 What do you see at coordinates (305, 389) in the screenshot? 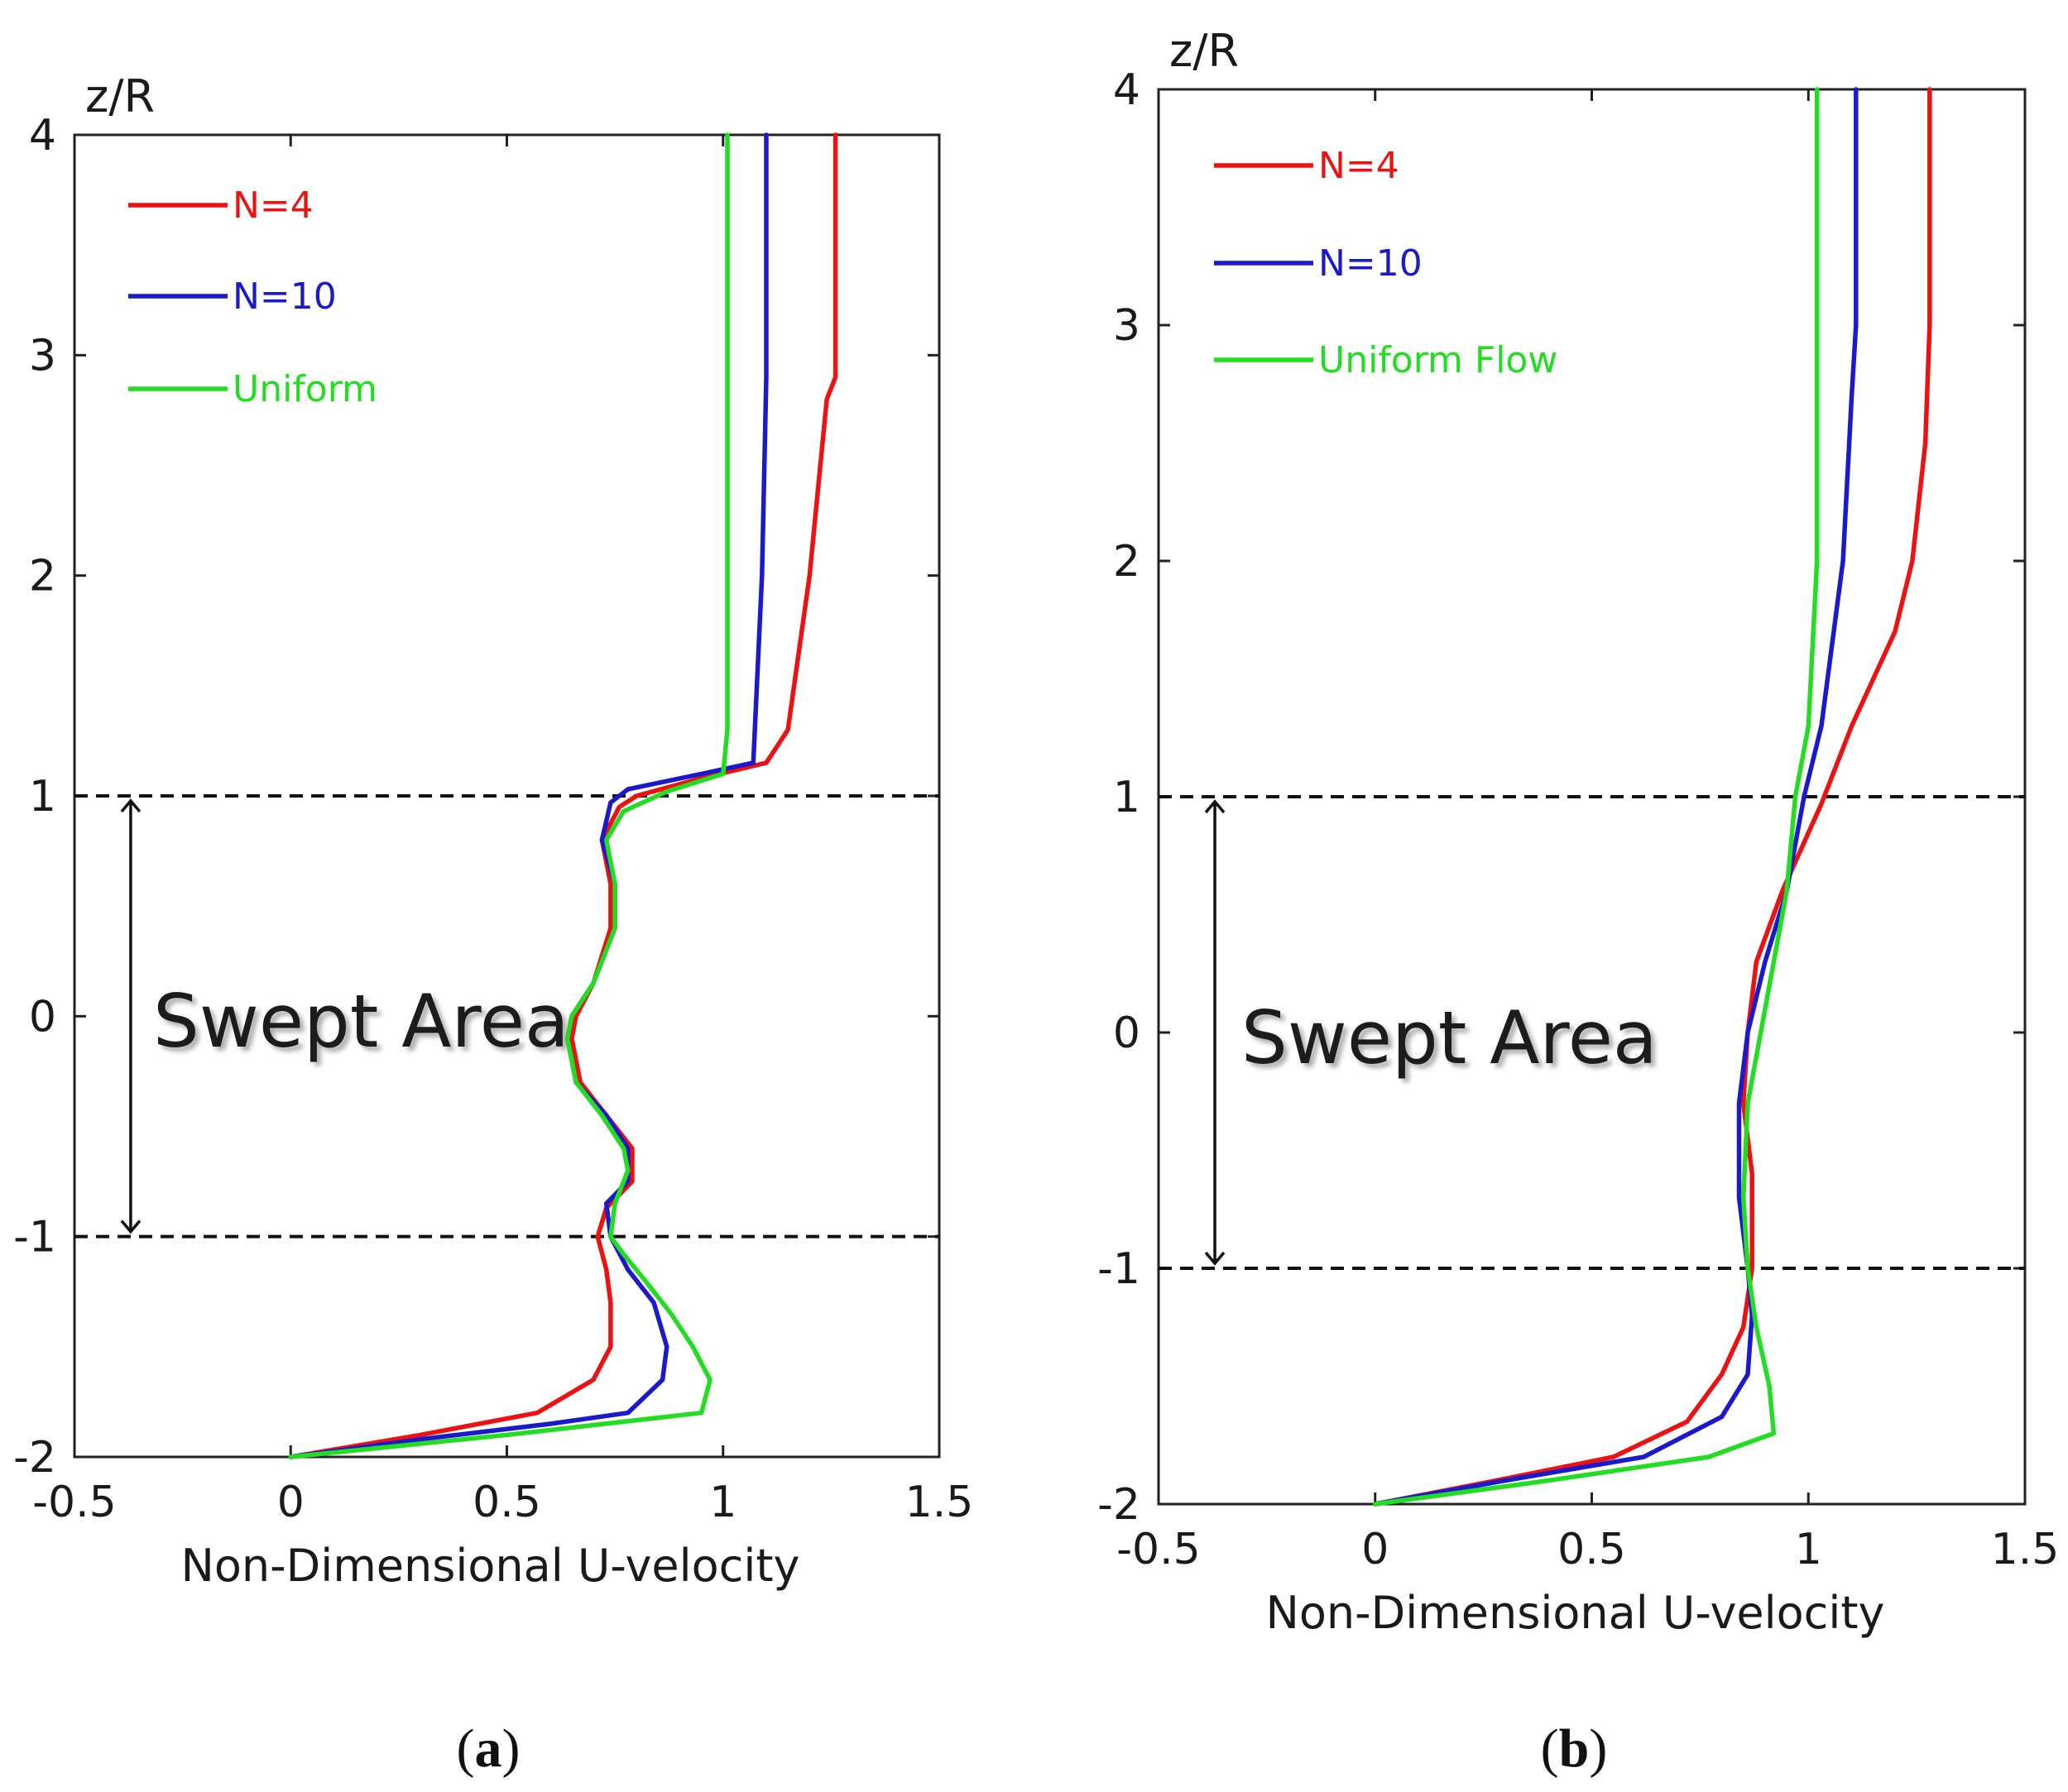
I see `legend-label: Uniform` at bounding box center [305, 389].